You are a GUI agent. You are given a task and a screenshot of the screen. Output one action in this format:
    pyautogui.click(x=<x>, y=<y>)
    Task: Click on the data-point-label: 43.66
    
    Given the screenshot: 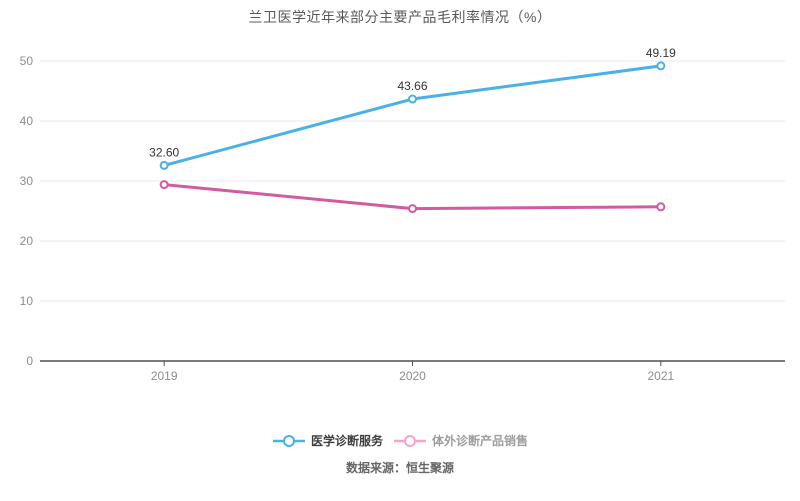 What is the action you would take?
    pyautogui.click(x=412, y=86)
    